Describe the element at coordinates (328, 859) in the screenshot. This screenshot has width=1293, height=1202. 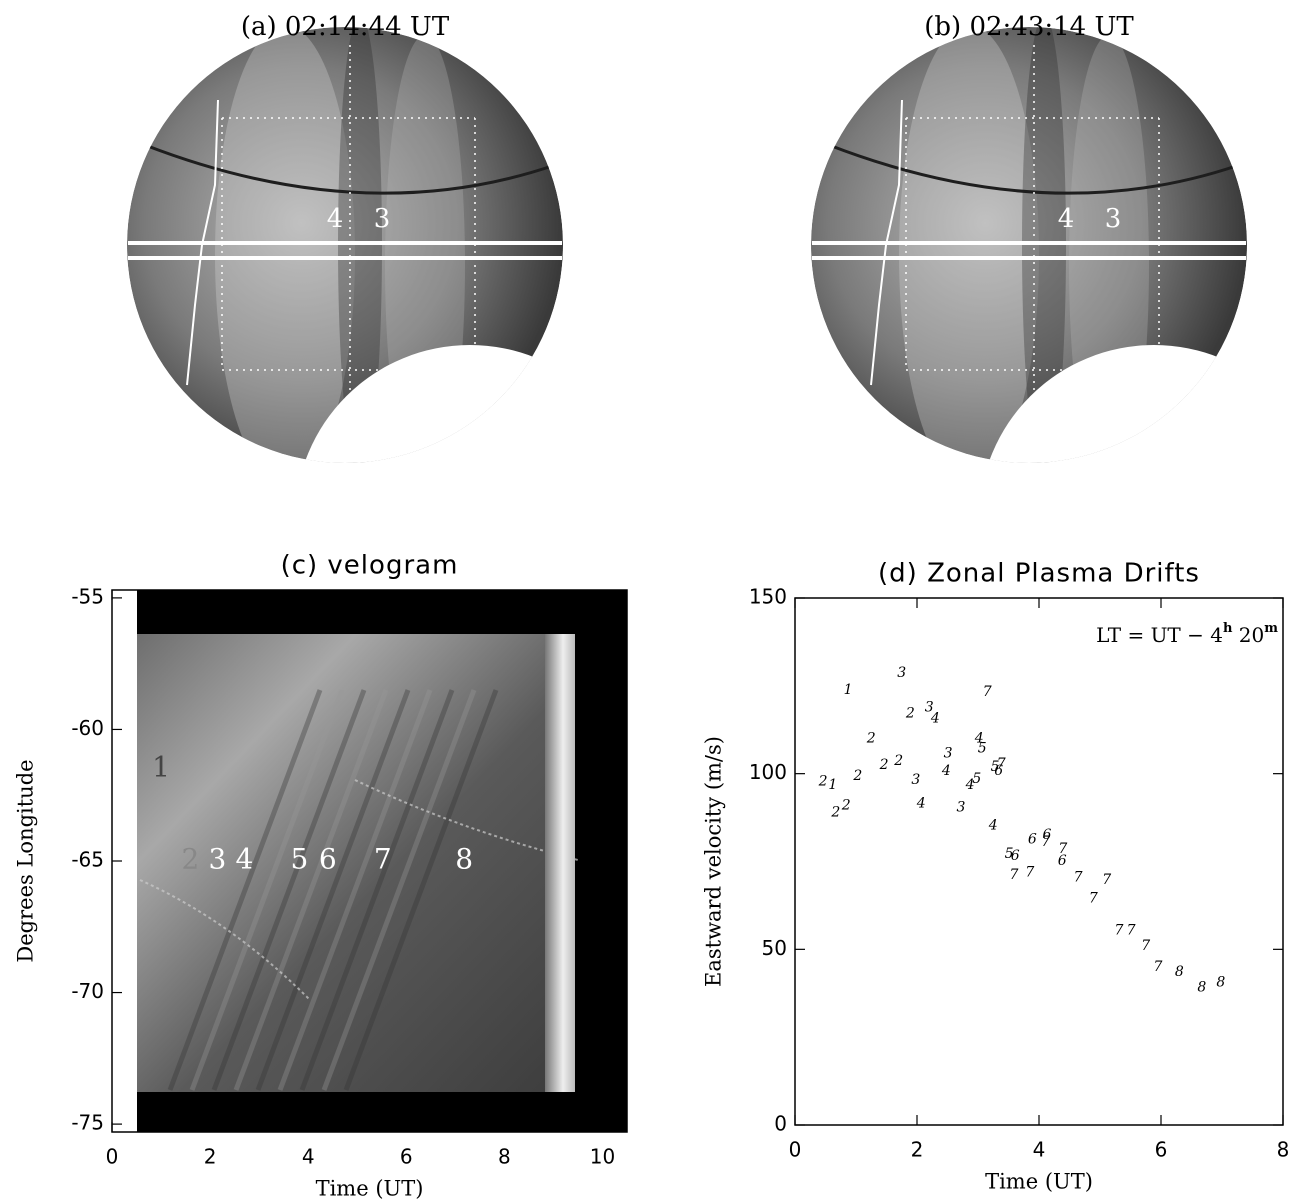
I see `annotation: 6` at that location.